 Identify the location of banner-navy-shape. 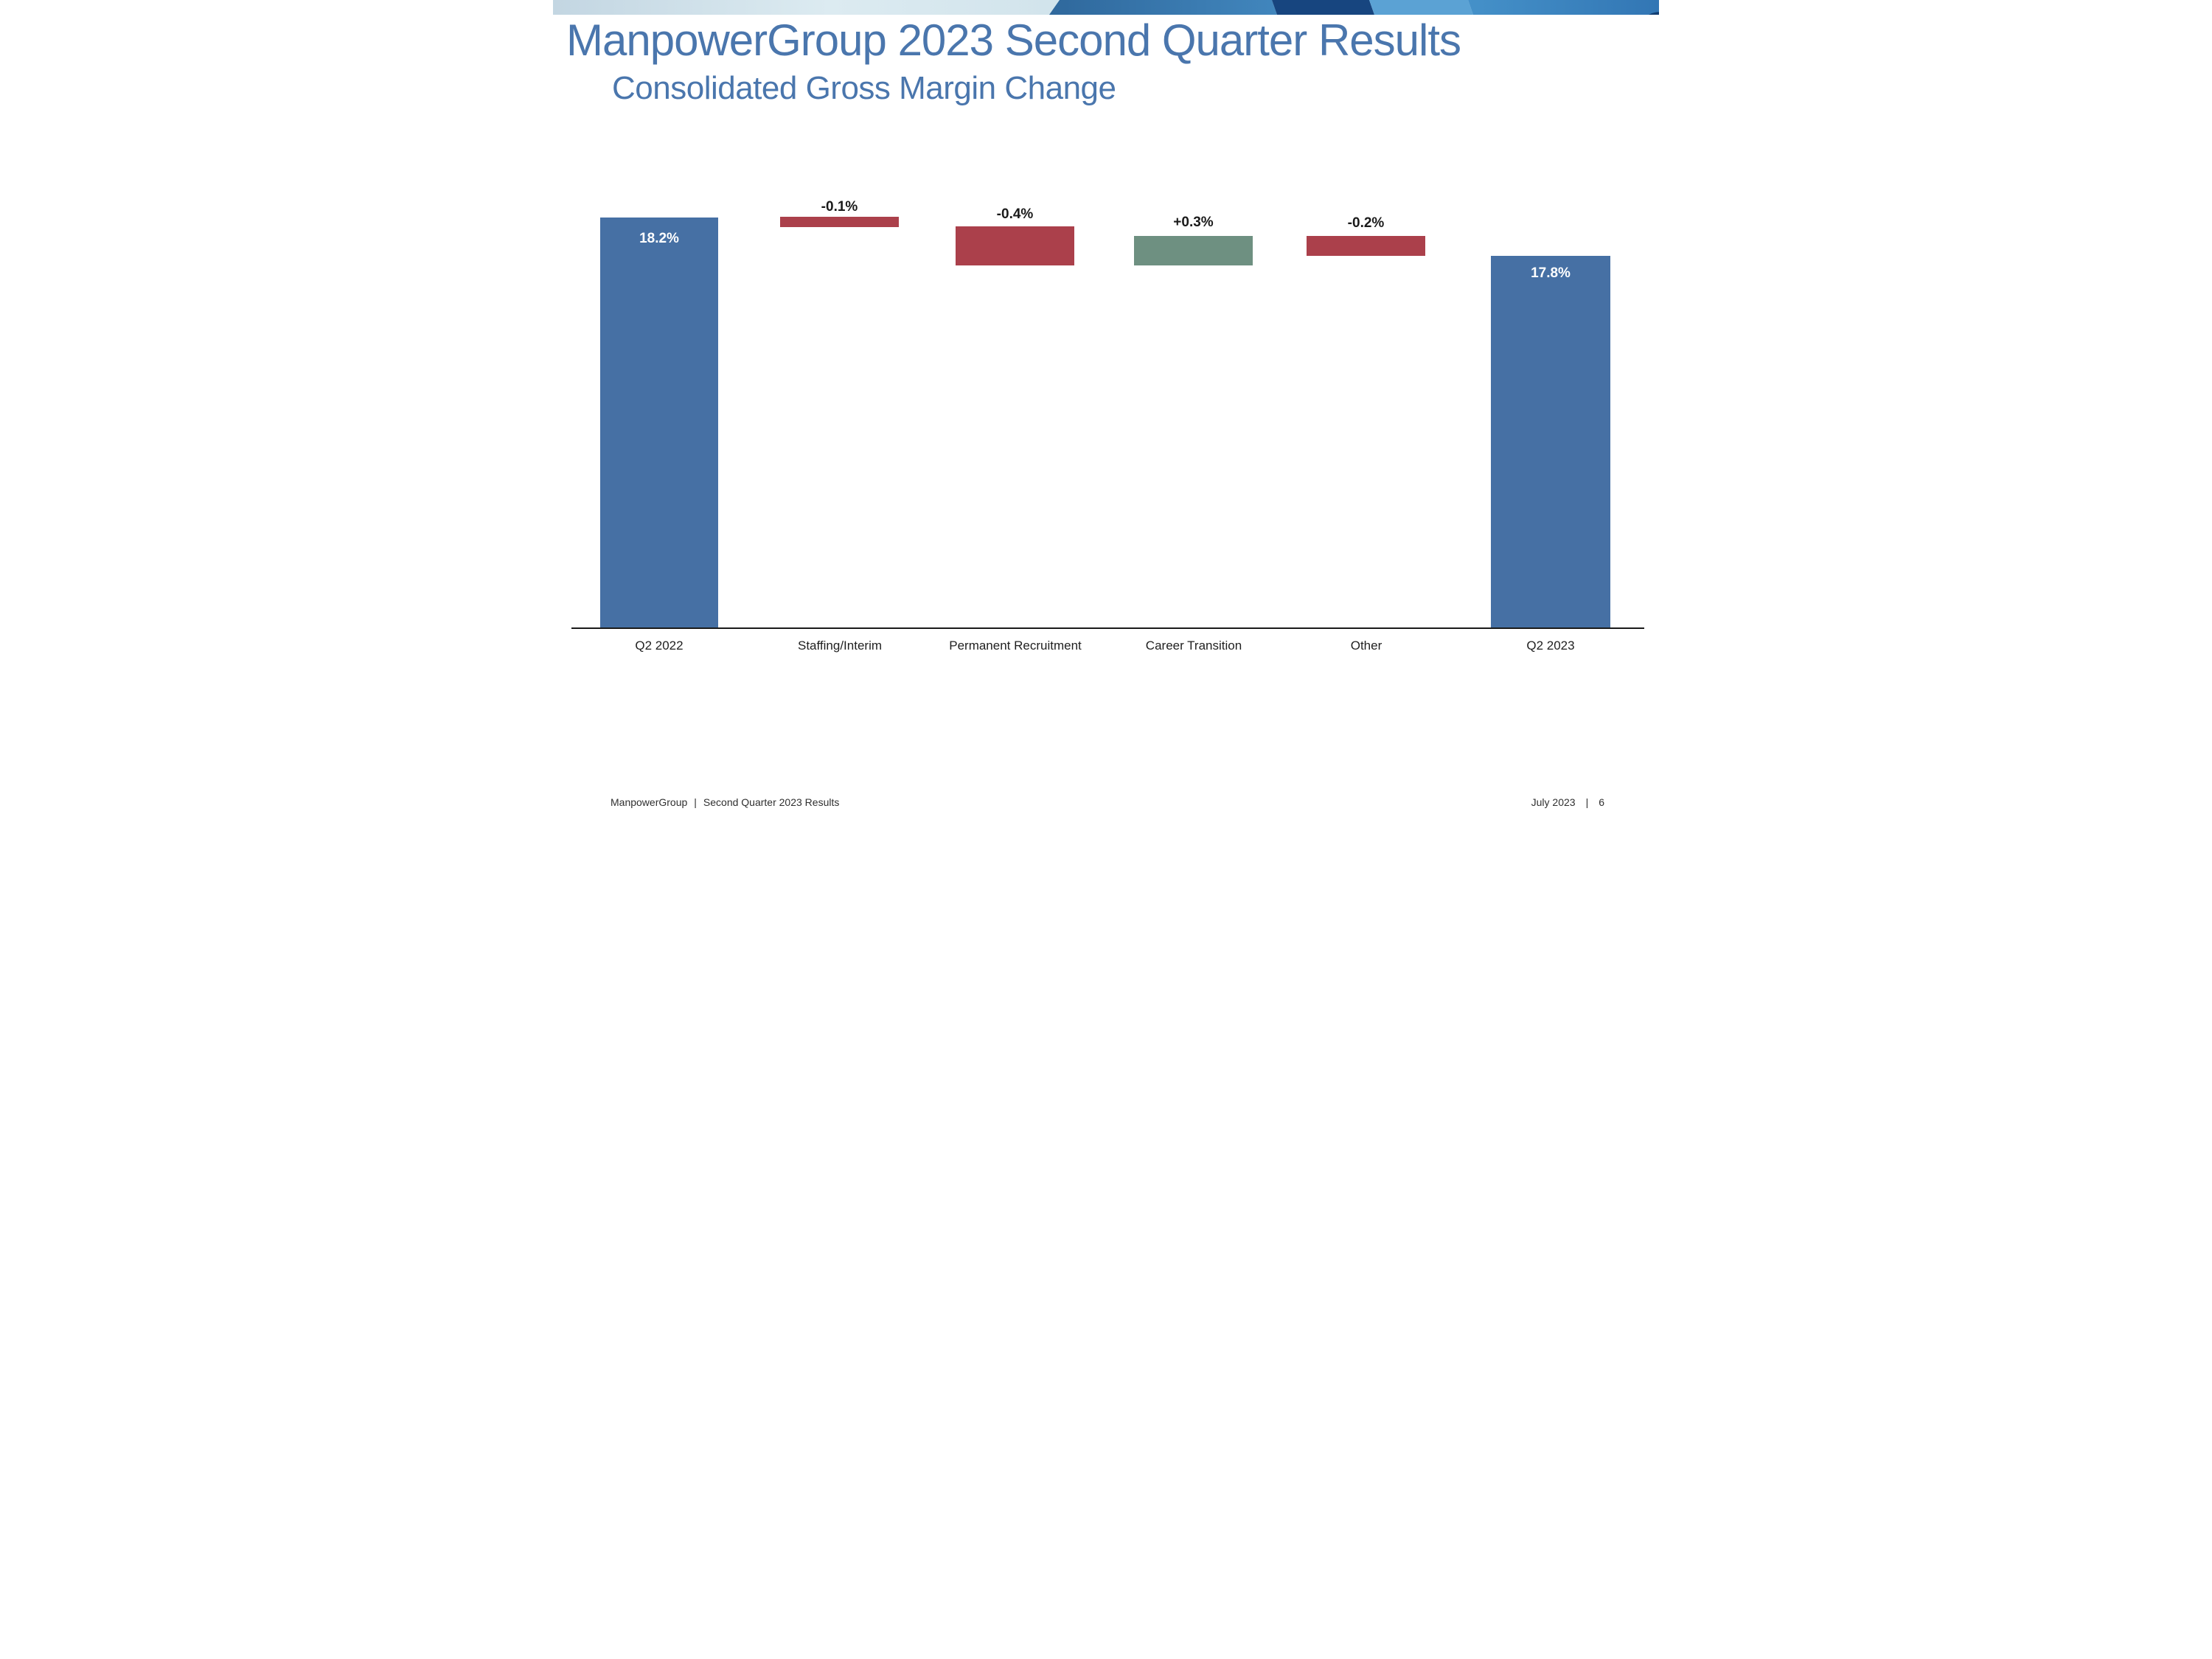
(1323, 7).